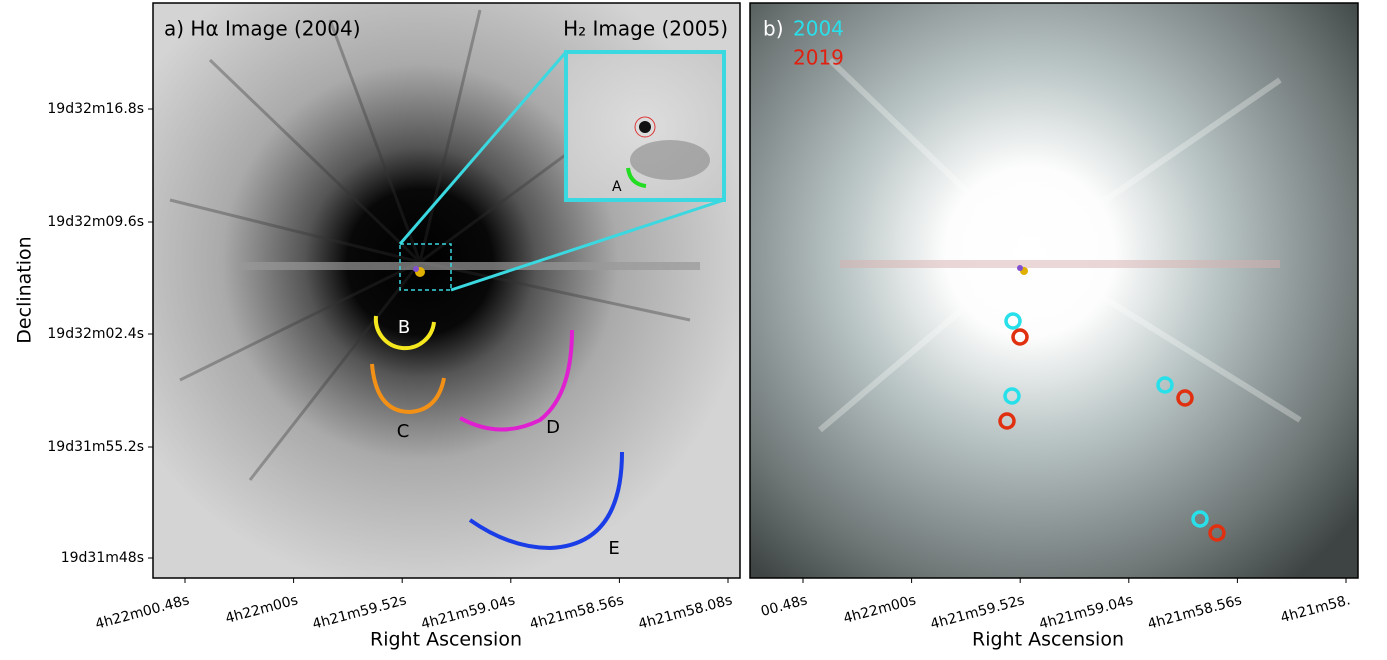 The image size is (1387, 660). I want to click on label: A, so click(617, 187).